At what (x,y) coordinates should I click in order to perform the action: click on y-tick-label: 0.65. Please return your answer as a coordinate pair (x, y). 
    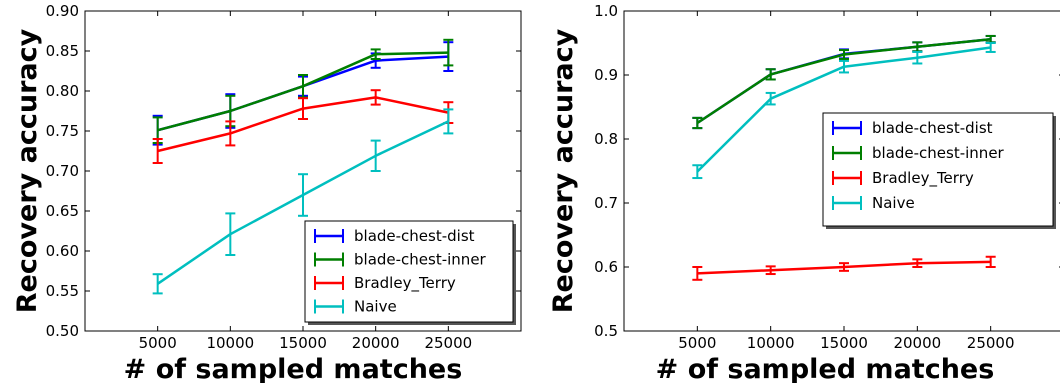
    Looking at the image, I should click on (62, 211).